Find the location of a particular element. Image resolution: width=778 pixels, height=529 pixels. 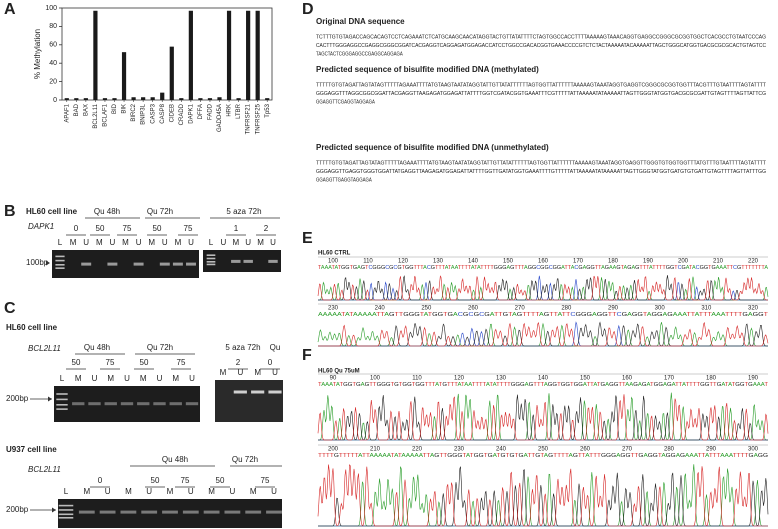

cell-line: U937 cell line is located at coordinates (31, 449).